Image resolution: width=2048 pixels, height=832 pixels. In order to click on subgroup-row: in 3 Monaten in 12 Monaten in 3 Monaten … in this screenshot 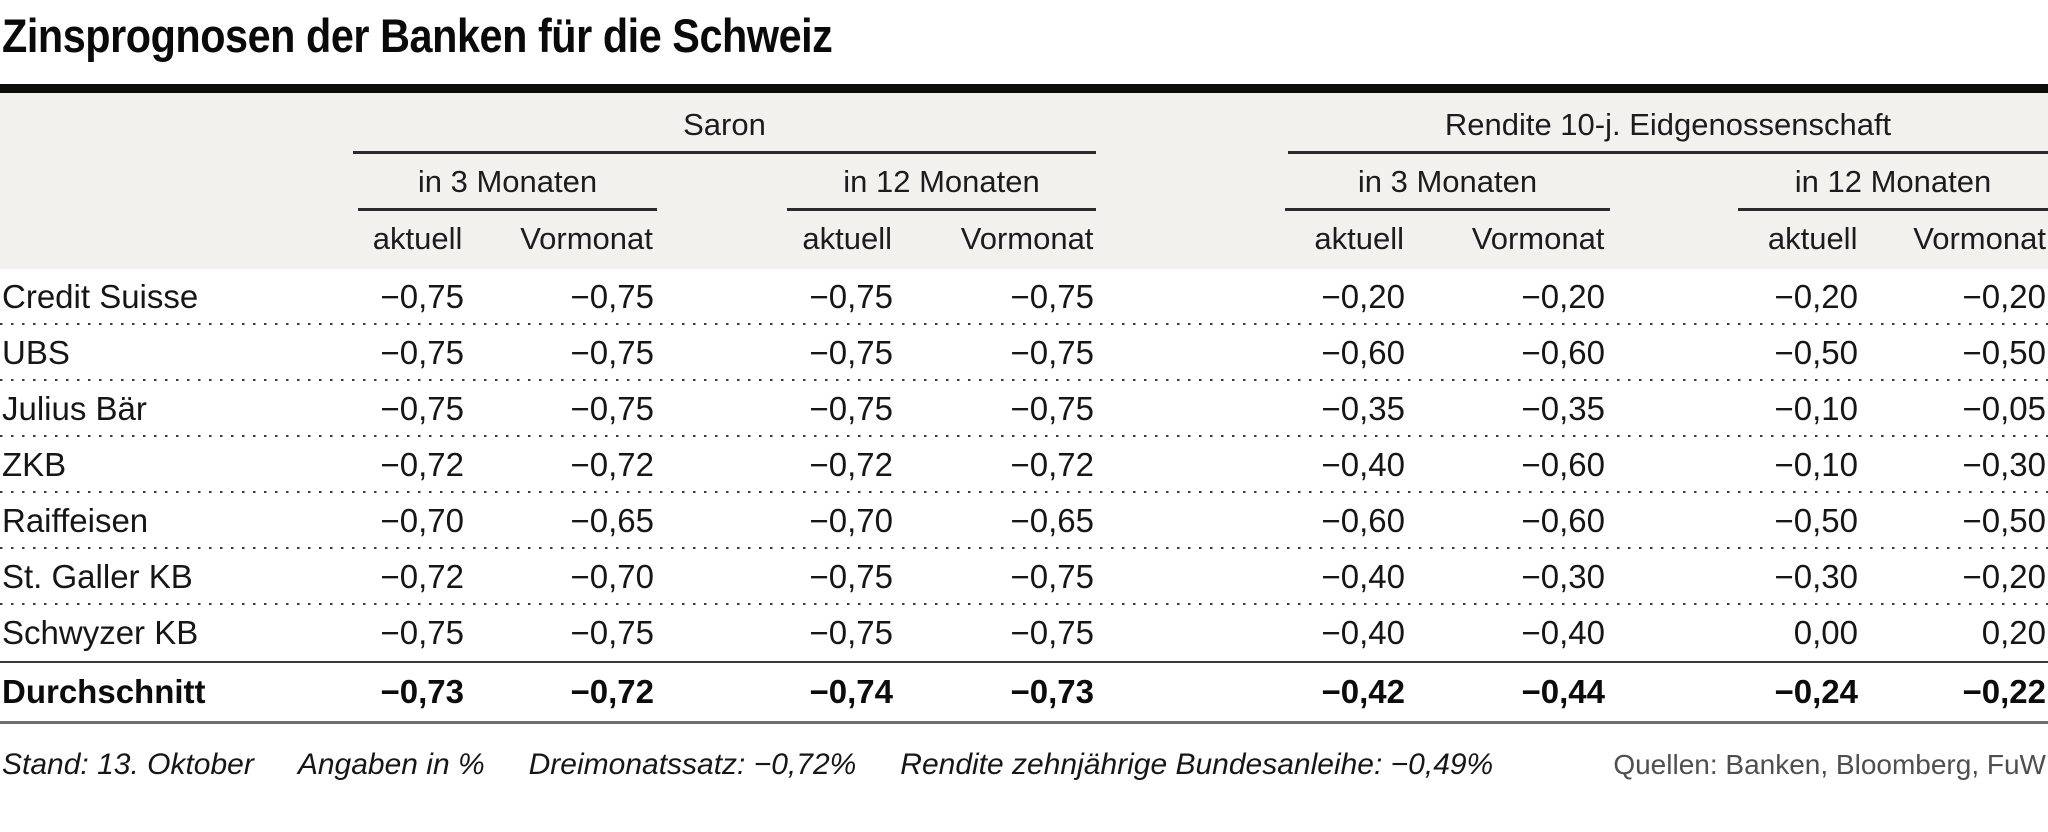, I will do `click(1024, 187)`.